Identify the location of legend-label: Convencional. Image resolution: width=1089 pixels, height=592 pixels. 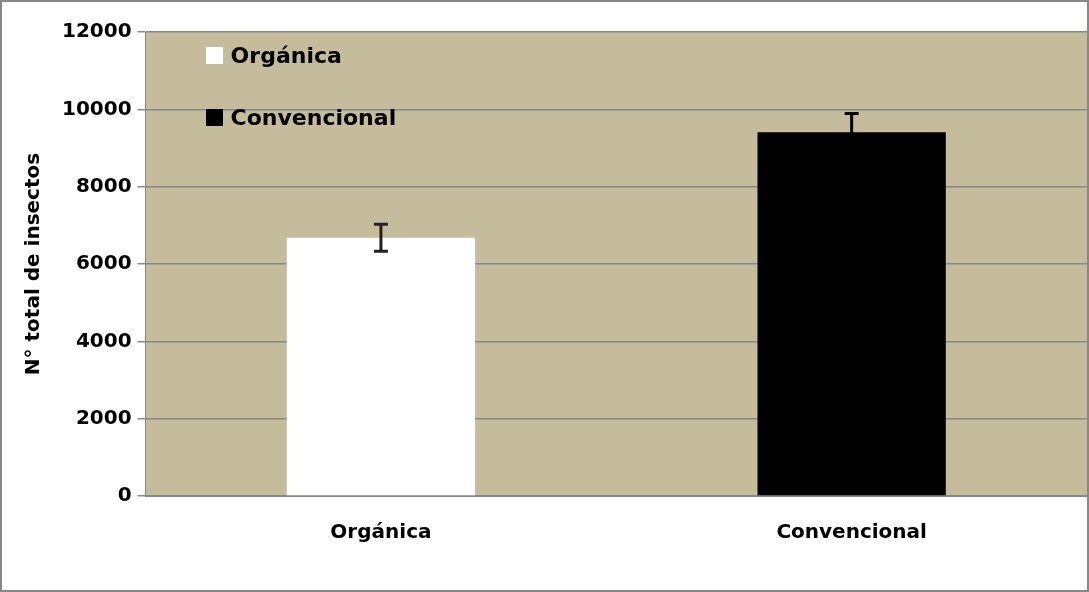
(313, 117).